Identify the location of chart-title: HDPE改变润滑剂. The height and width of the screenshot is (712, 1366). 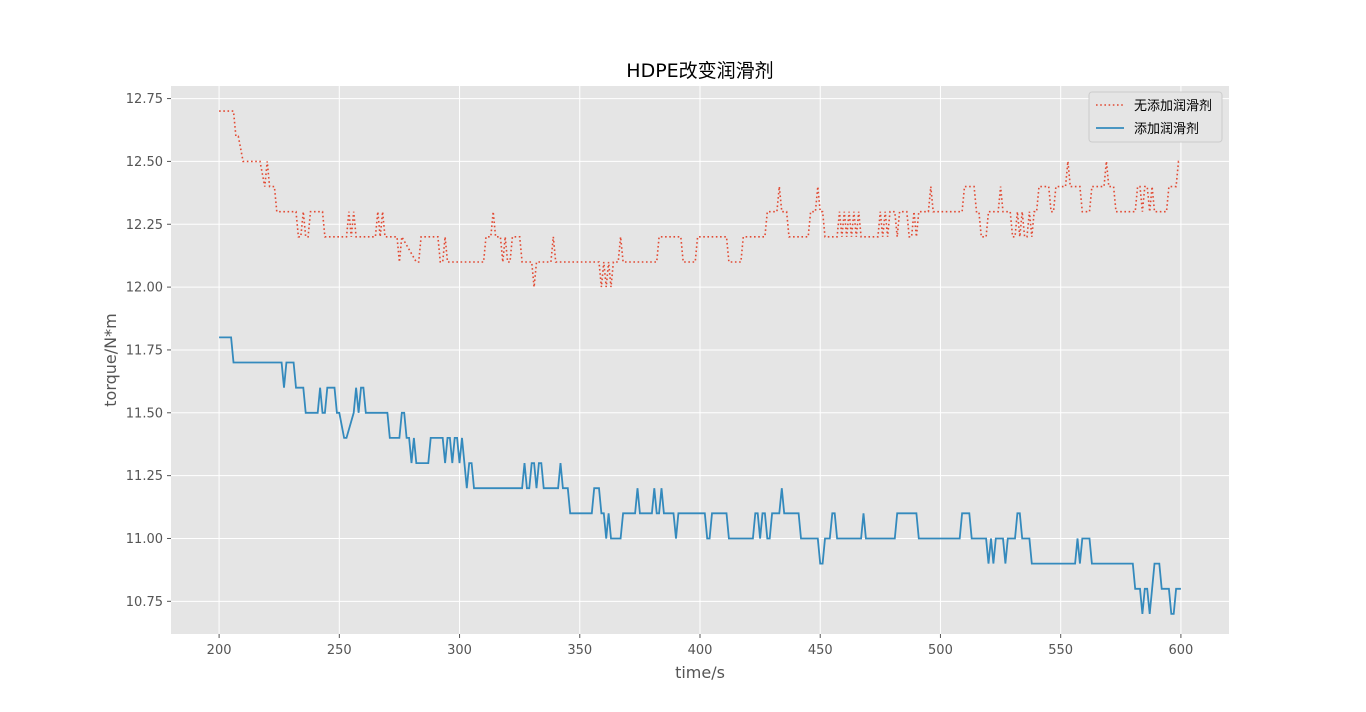
(699, 71).